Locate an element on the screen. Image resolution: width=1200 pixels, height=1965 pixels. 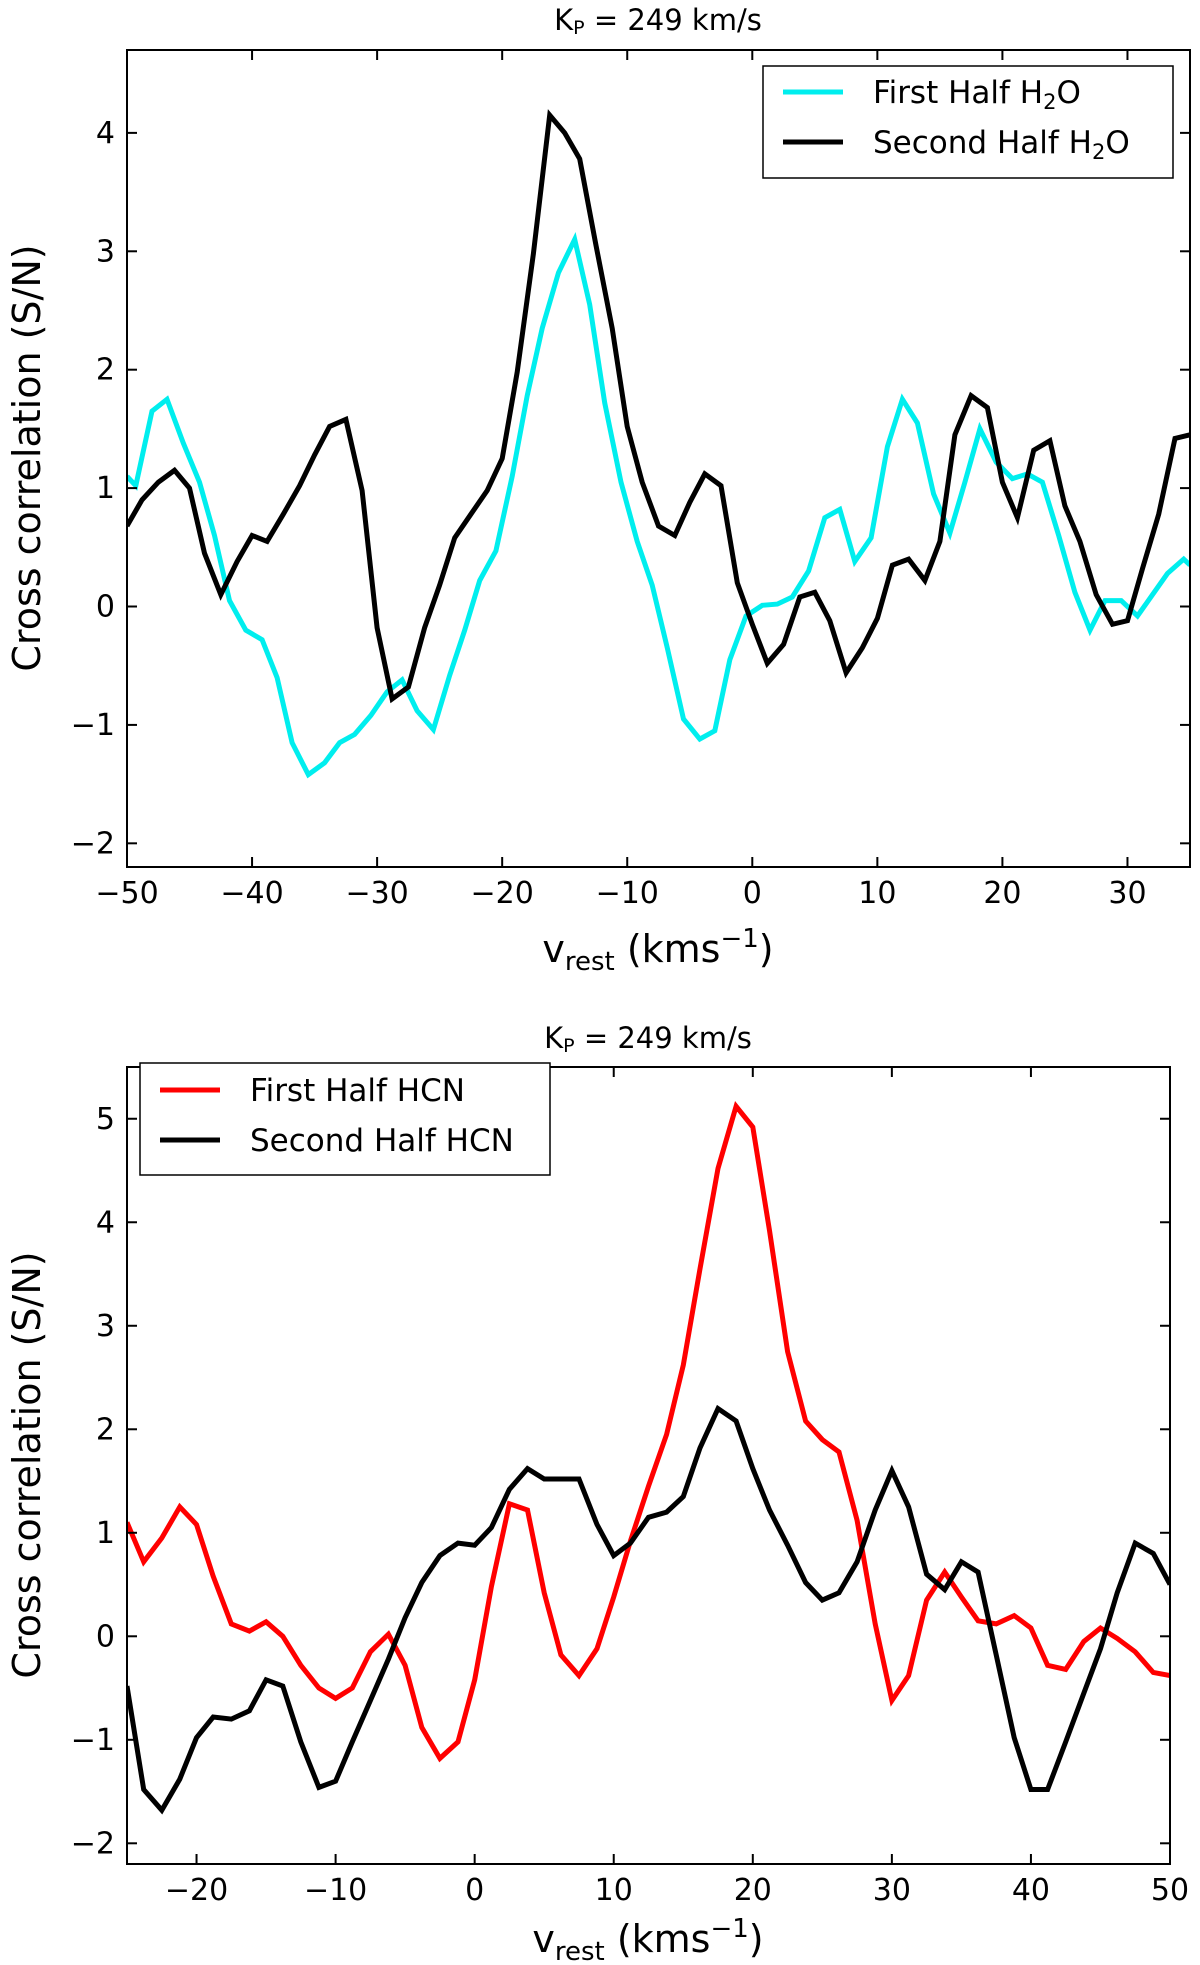
legend-label-first-half-hcn: First Half HCN is located at coordinates (357, 1091).